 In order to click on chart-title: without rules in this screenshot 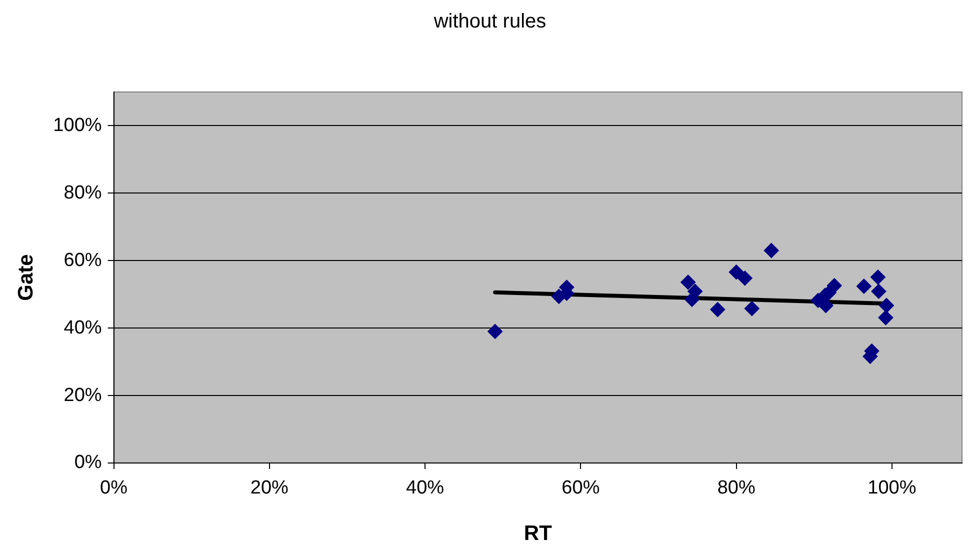, I will do `click(489, 21)`.